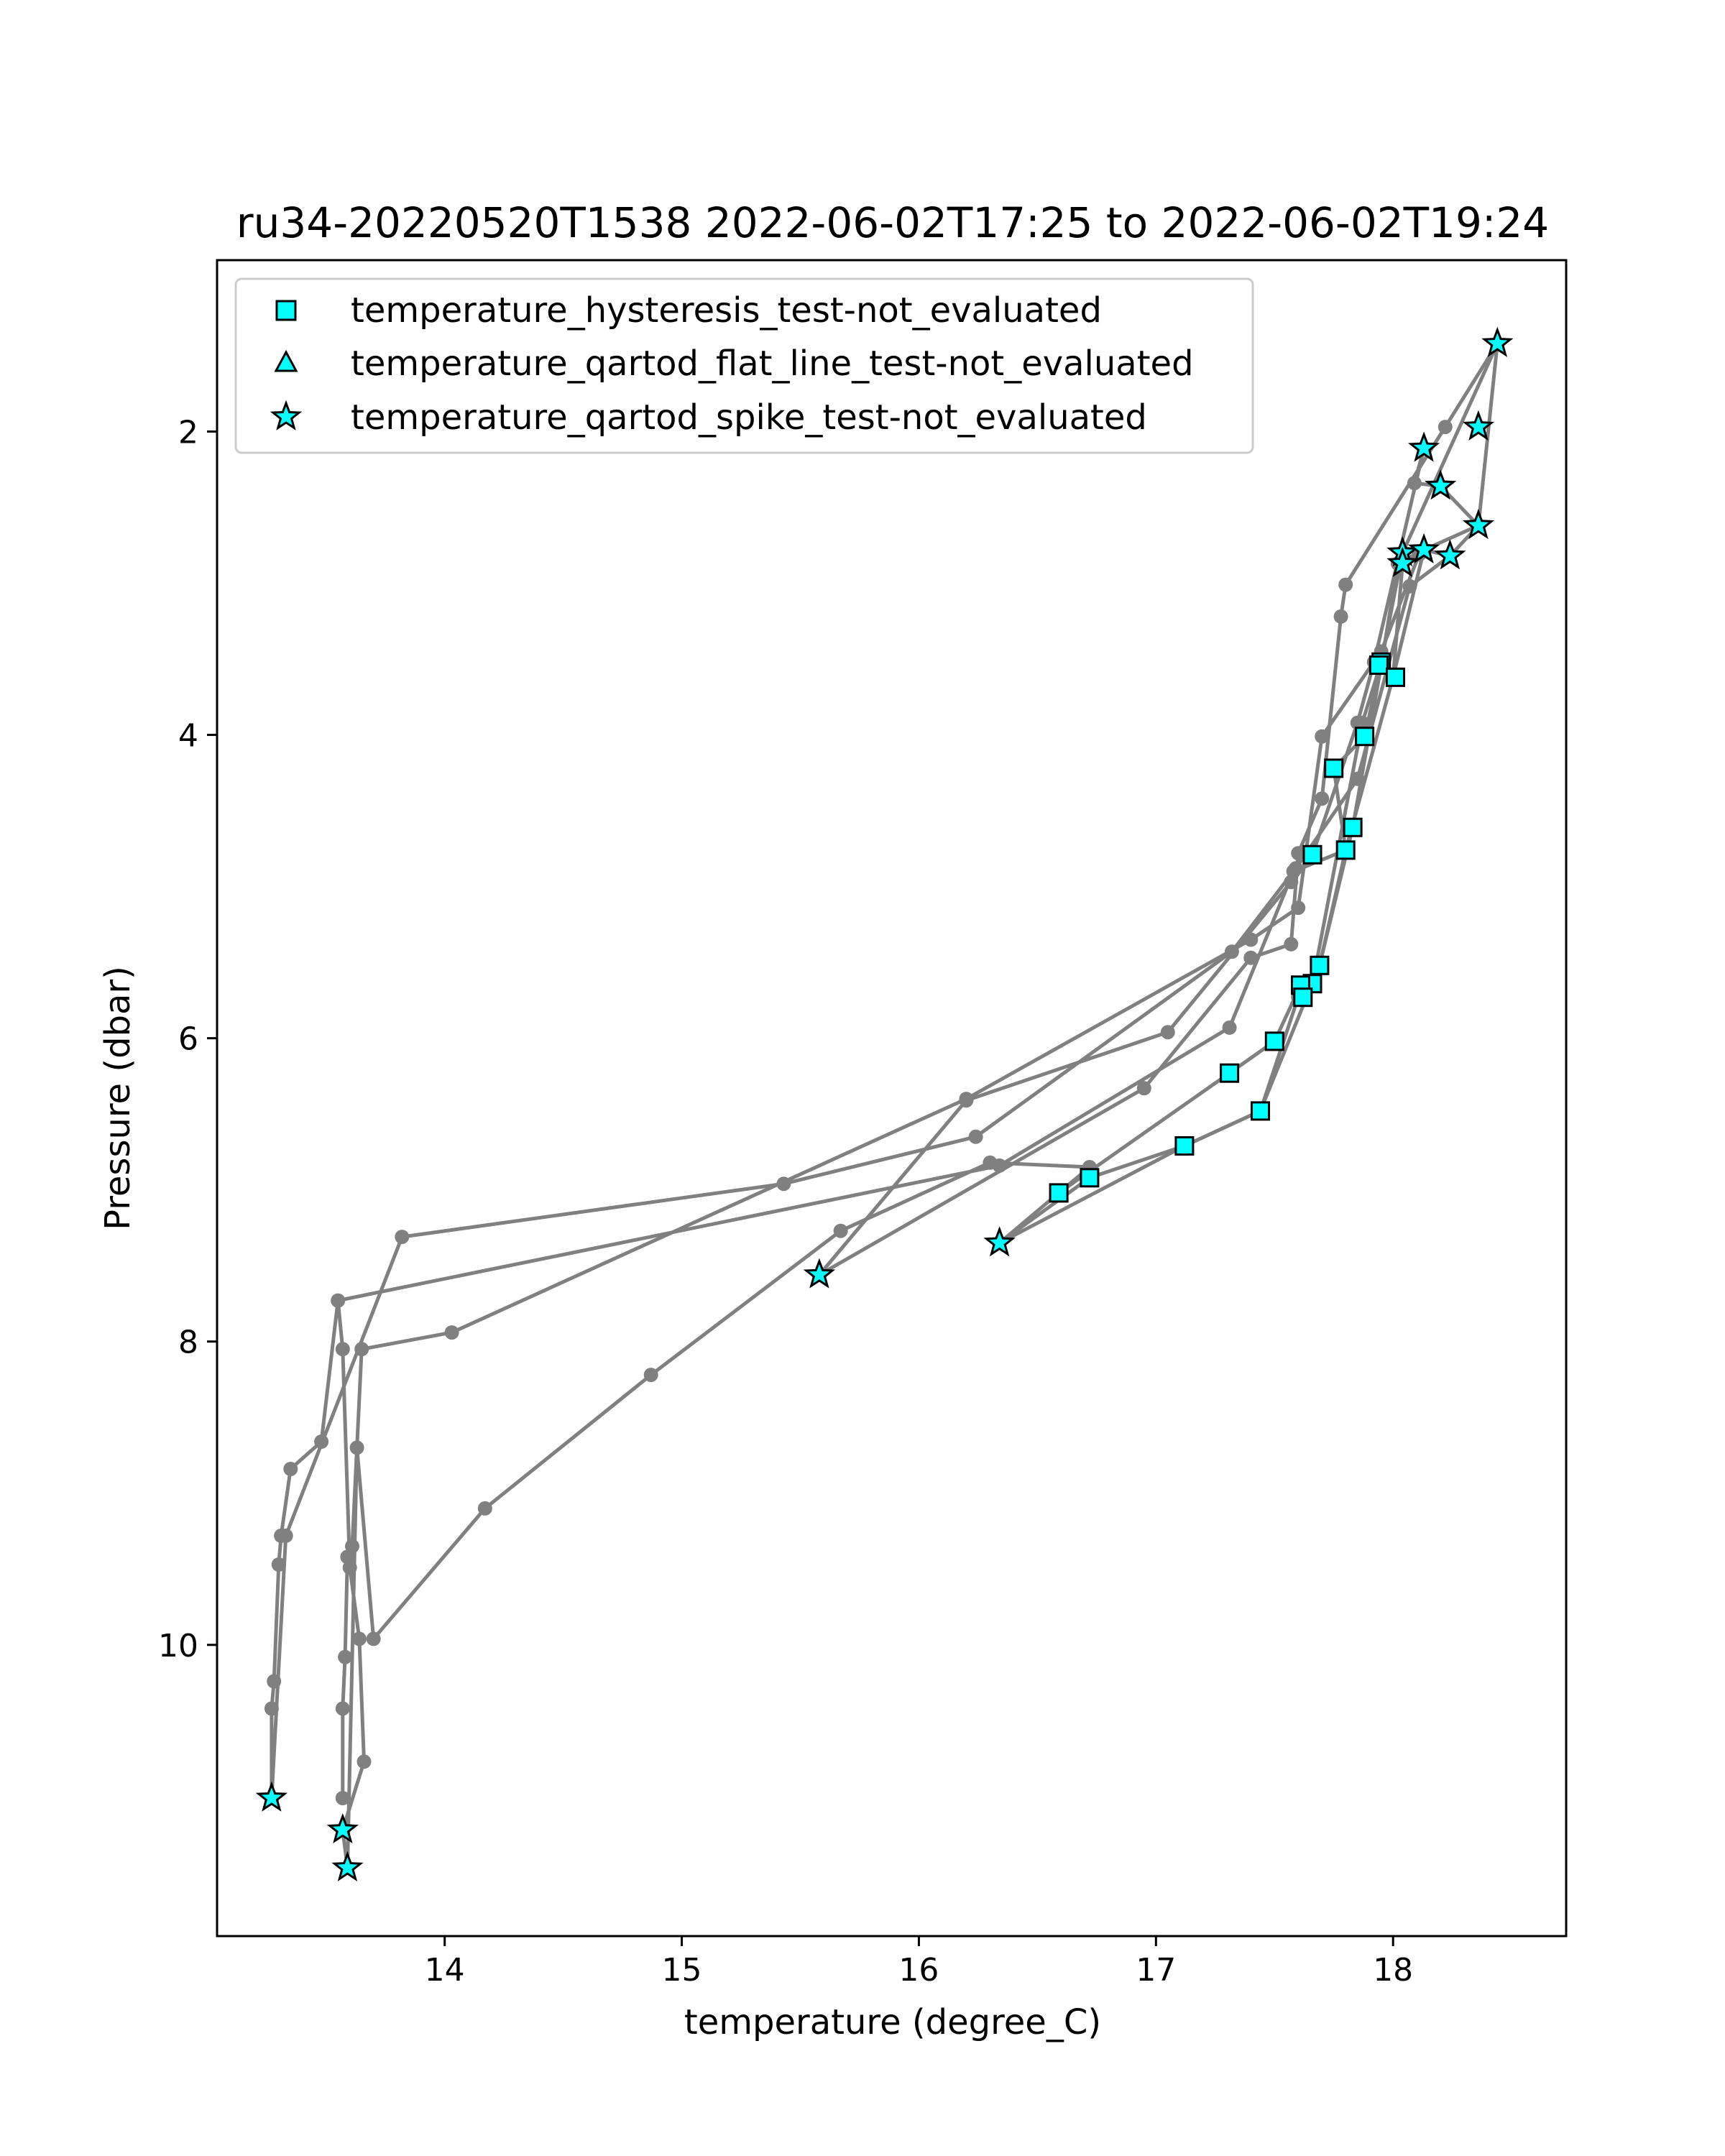 This screenshot has height=2156, width=1725. Describe the element at coordinates (1156, 1971) in the screenshot. I see `x-tick-label: 17` at that location.